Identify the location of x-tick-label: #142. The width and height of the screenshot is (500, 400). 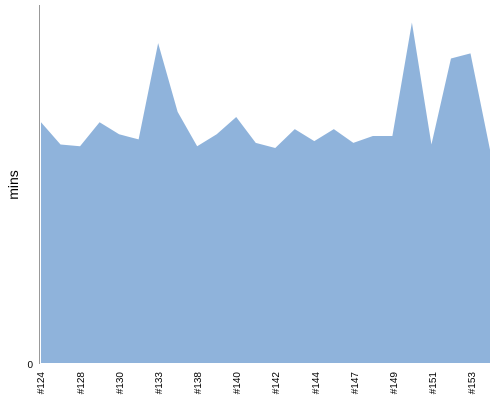
(276, 383).